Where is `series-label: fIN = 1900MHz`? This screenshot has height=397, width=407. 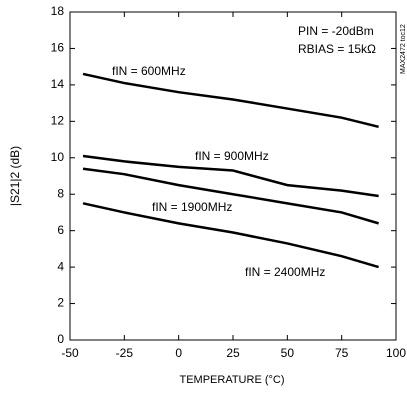 series-label: fIN = 1900MHz is located at coordinates (192, 207).